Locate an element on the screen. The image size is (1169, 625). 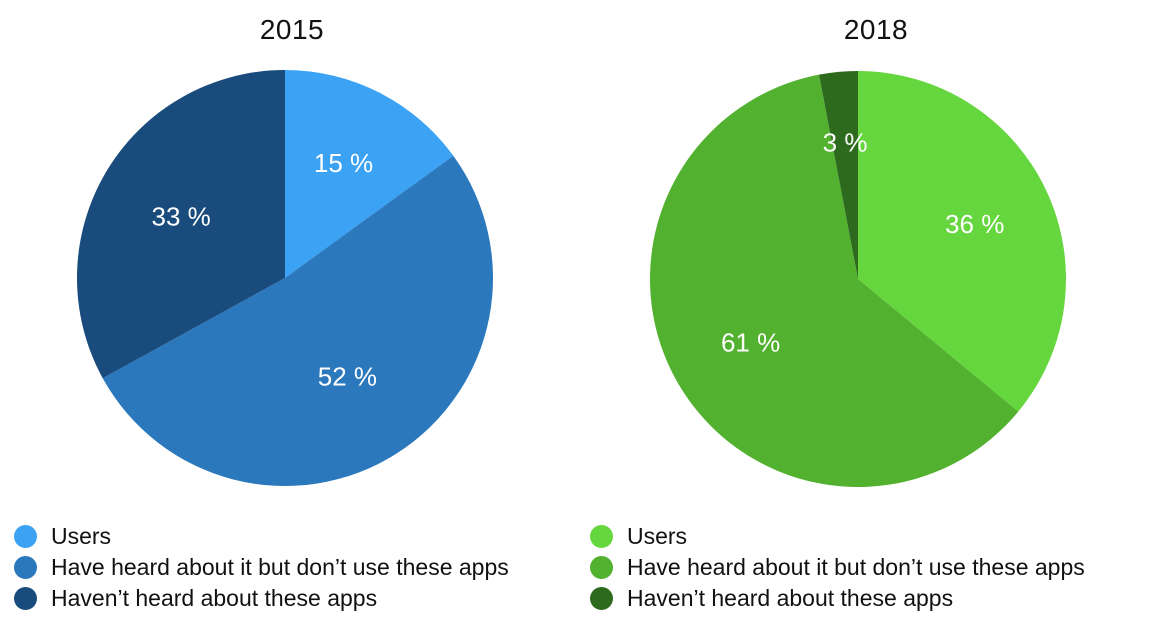
pie-slice-not-heard-2018 is located at coordinates (838, 175).